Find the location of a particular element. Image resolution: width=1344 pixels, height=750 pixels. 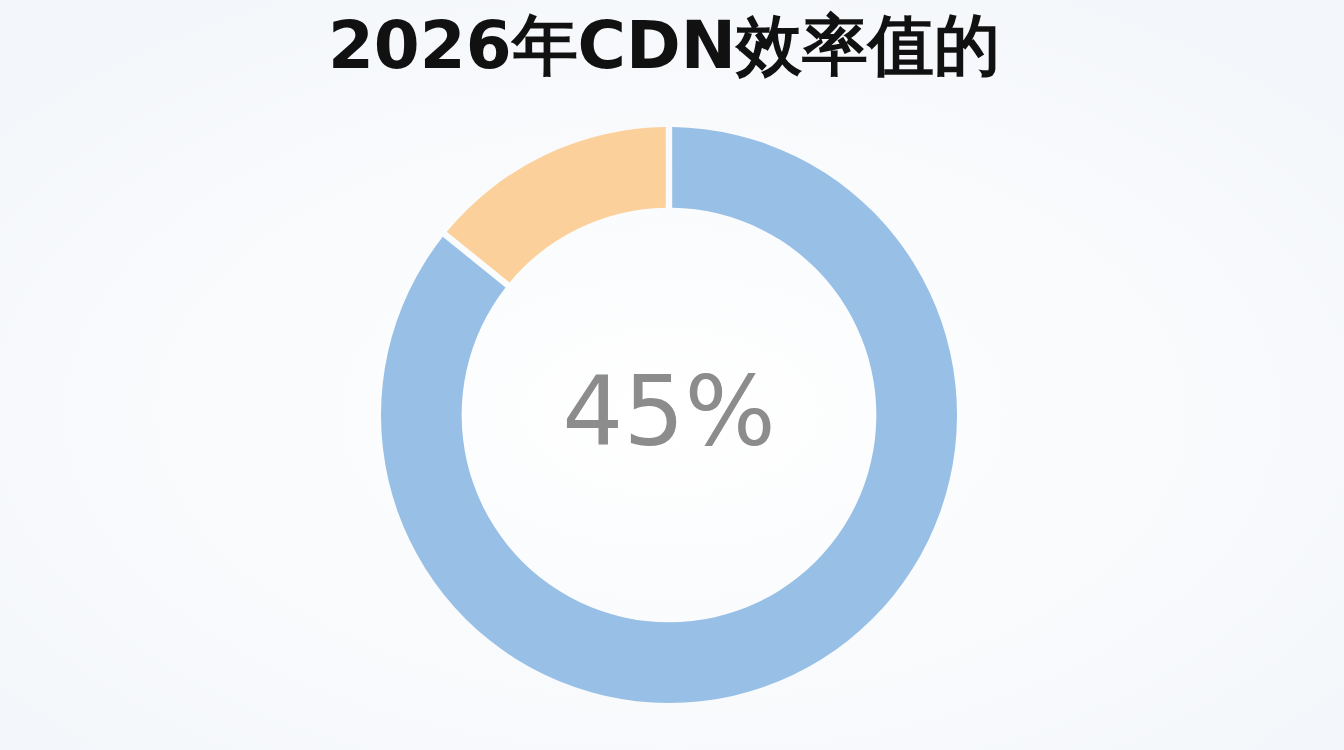

chart-title: 2026年CDN效率值的 is located at coordinates (664, 45).